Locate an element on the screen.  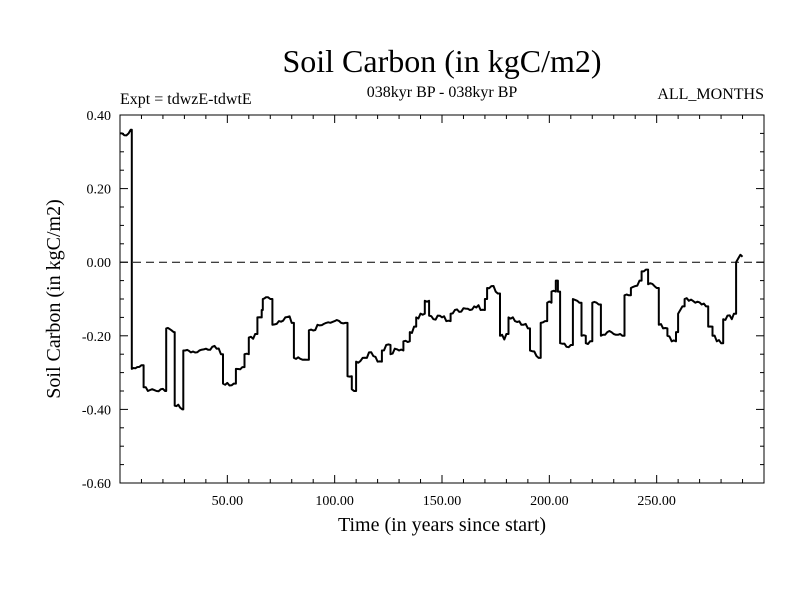
y-tick-label: -0.40 is located at coordinates (96, 410).